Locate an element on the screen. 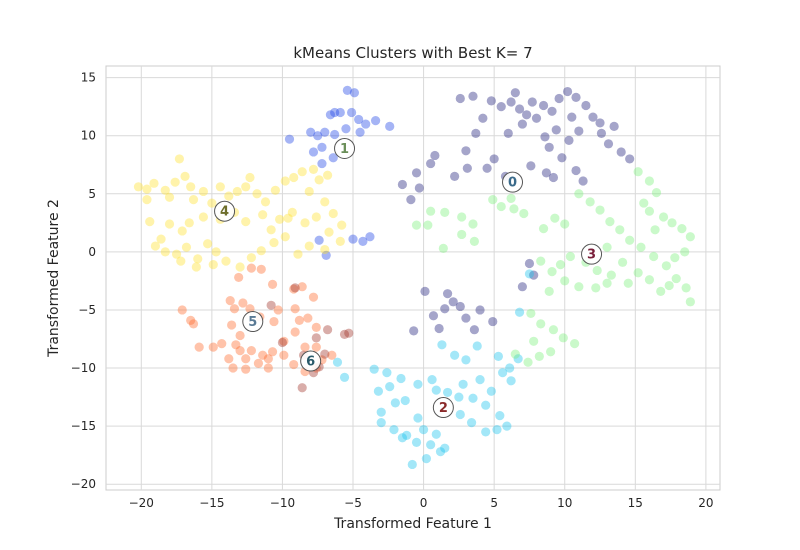 This screenshot has width=800, height=550. chart-title: kMeans Clusters with Best K= 7 is located at coordinates (412, 53).